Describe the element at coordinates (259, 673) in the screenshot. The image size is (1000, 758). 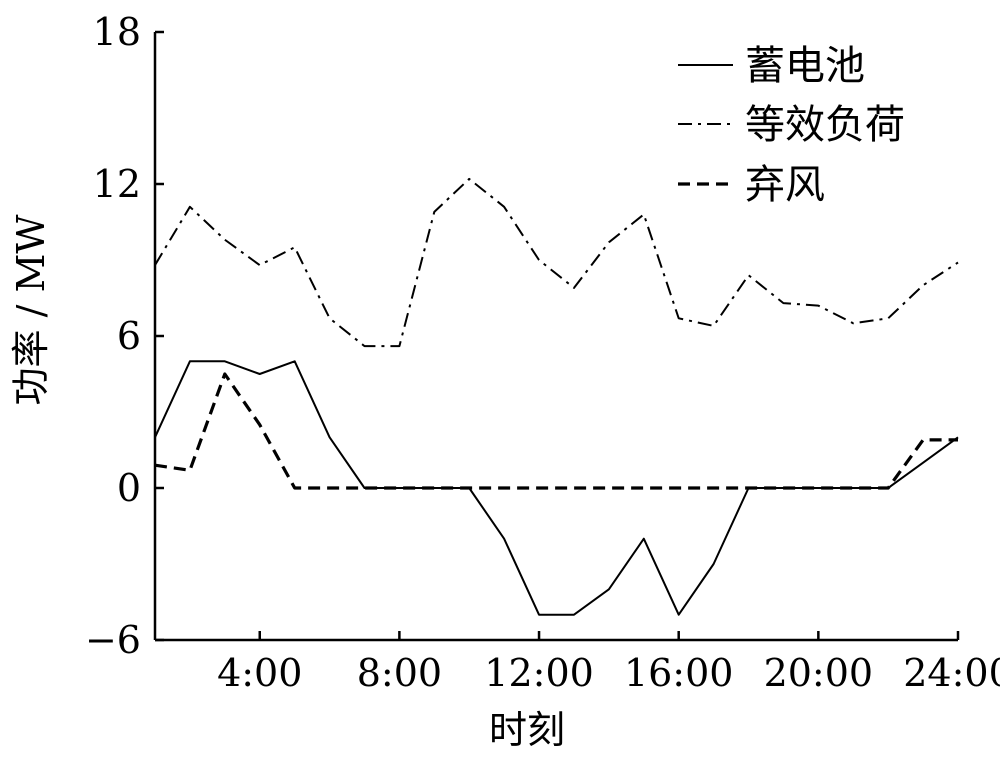
I see `x-tick-label: 4:00` at that location.